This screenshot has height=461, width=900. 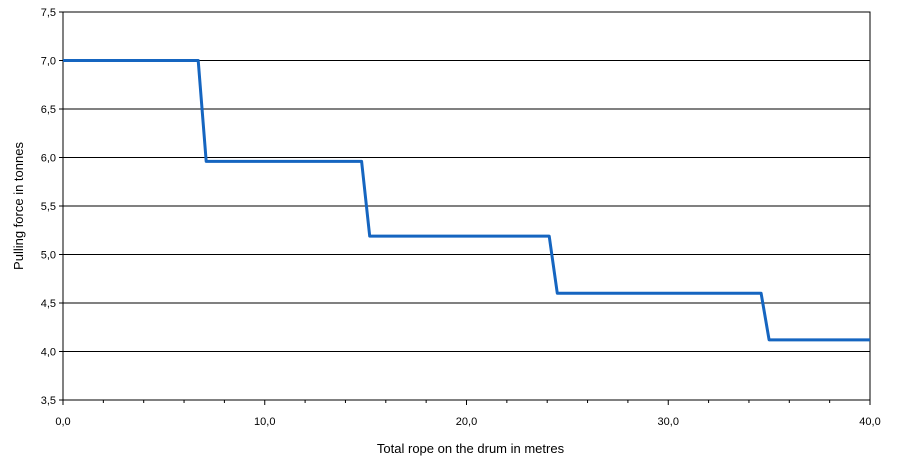 What do you see at coordinates (869, 422) in the screenshot?
I see `x-tick-label: 40,0` at bounding box center [869, 422].